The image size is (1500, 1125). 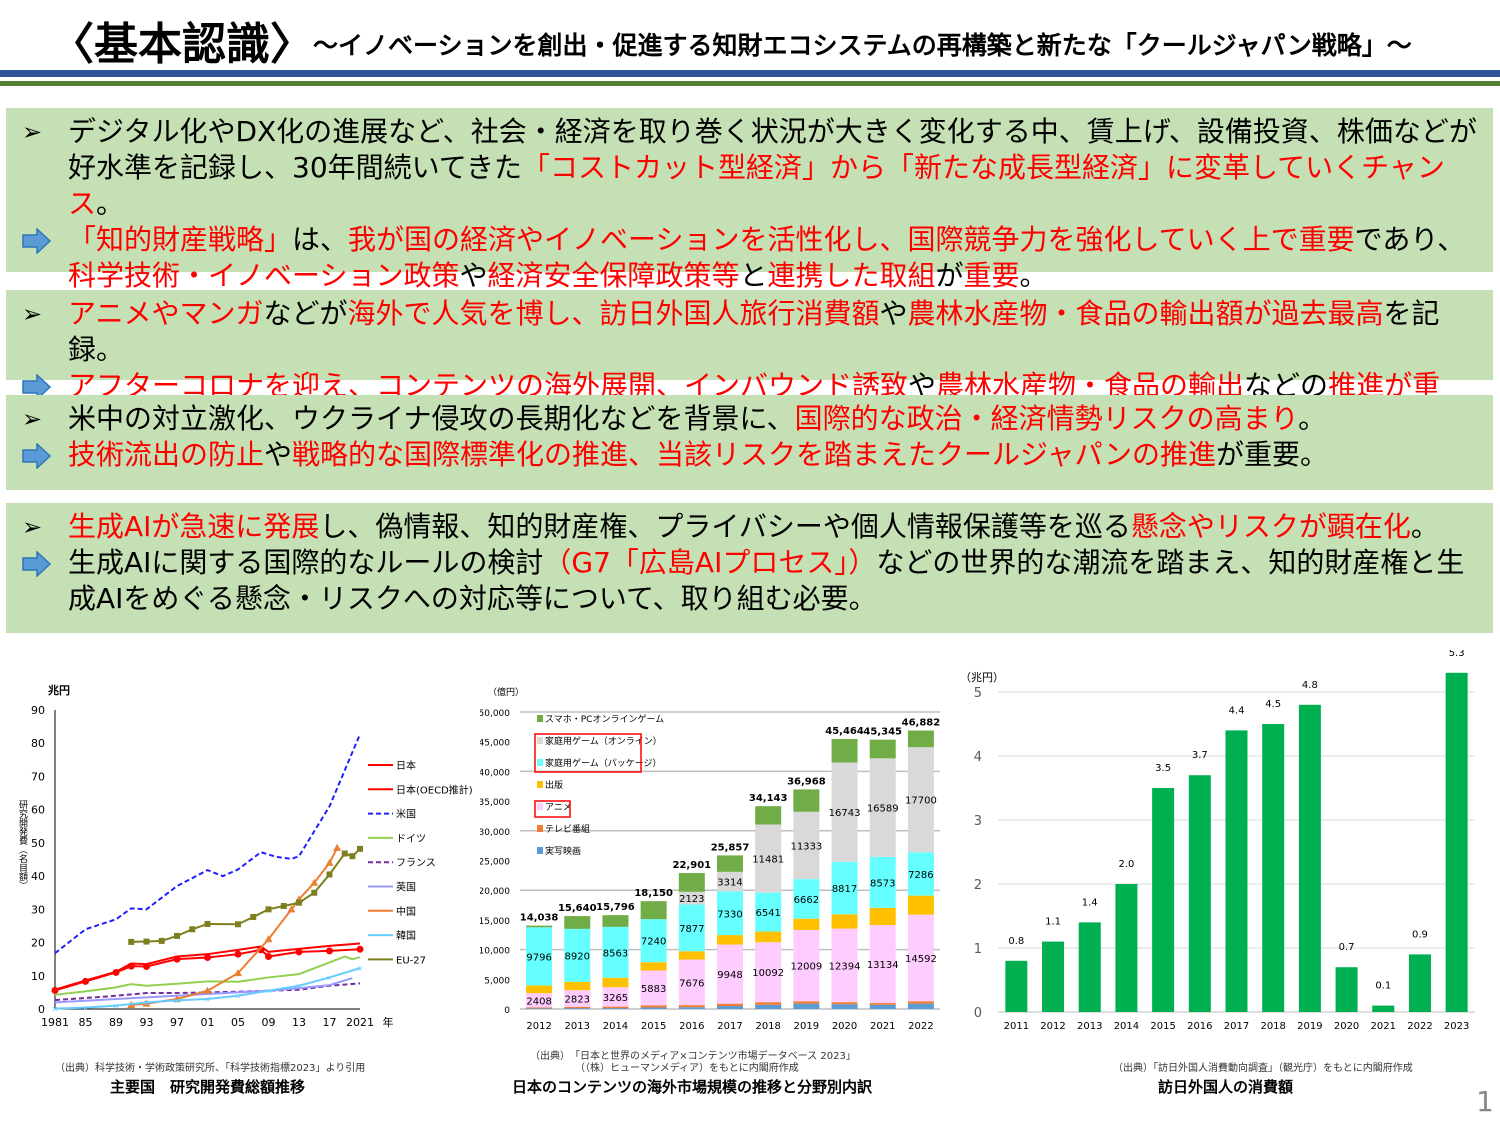 I want to click on body-text: と, so click(x=753, y=275).